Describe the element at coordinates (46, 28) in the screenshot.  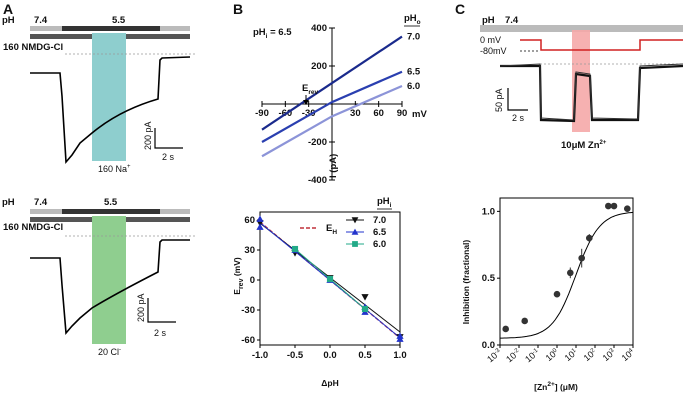
I see `a-top-ph-bar-initial` at that location.